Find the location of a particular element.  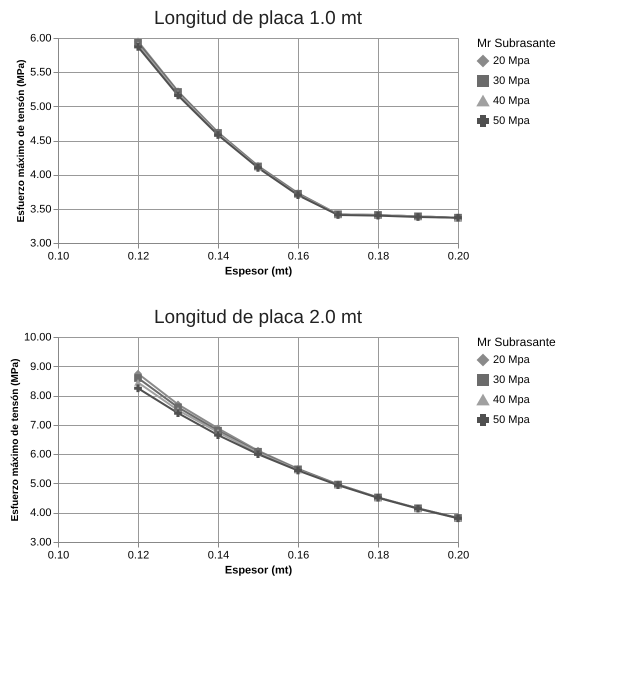

y-tick-label: 3.50 is located at coordinates (41, 209).